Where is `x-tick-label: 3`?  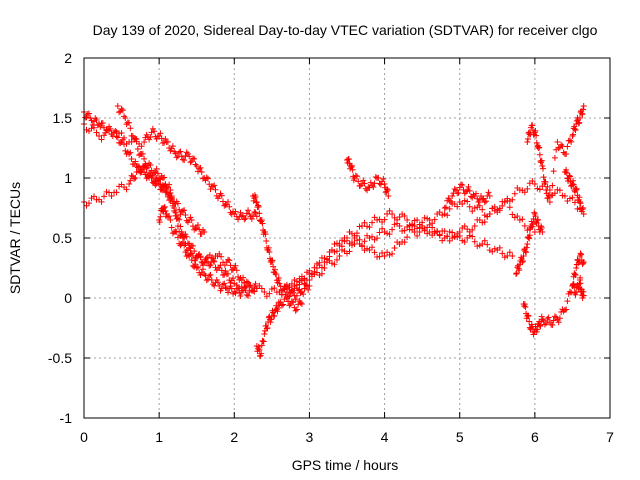 x-tick-label: 3 is located at coordinates (310, 437).